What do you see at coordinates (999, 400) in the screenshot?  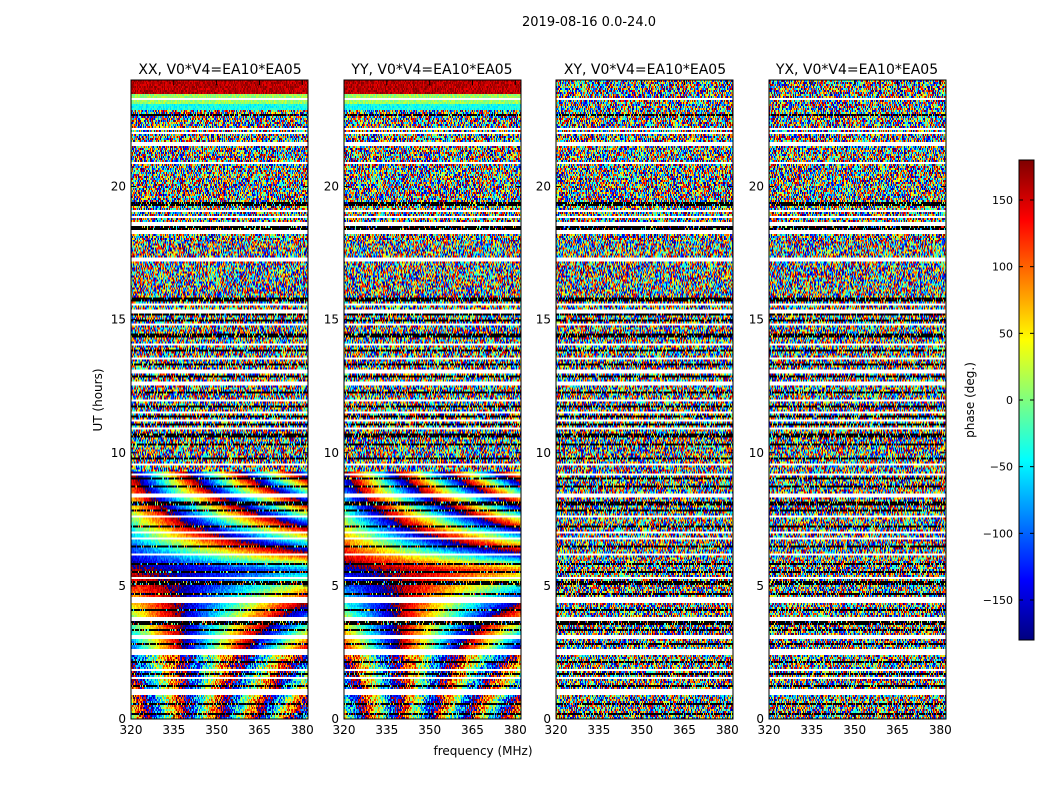 I see `colorbar: phase (deg.) 150 100 50 0 −50 −100 −150` at bounding box center [999, 400].